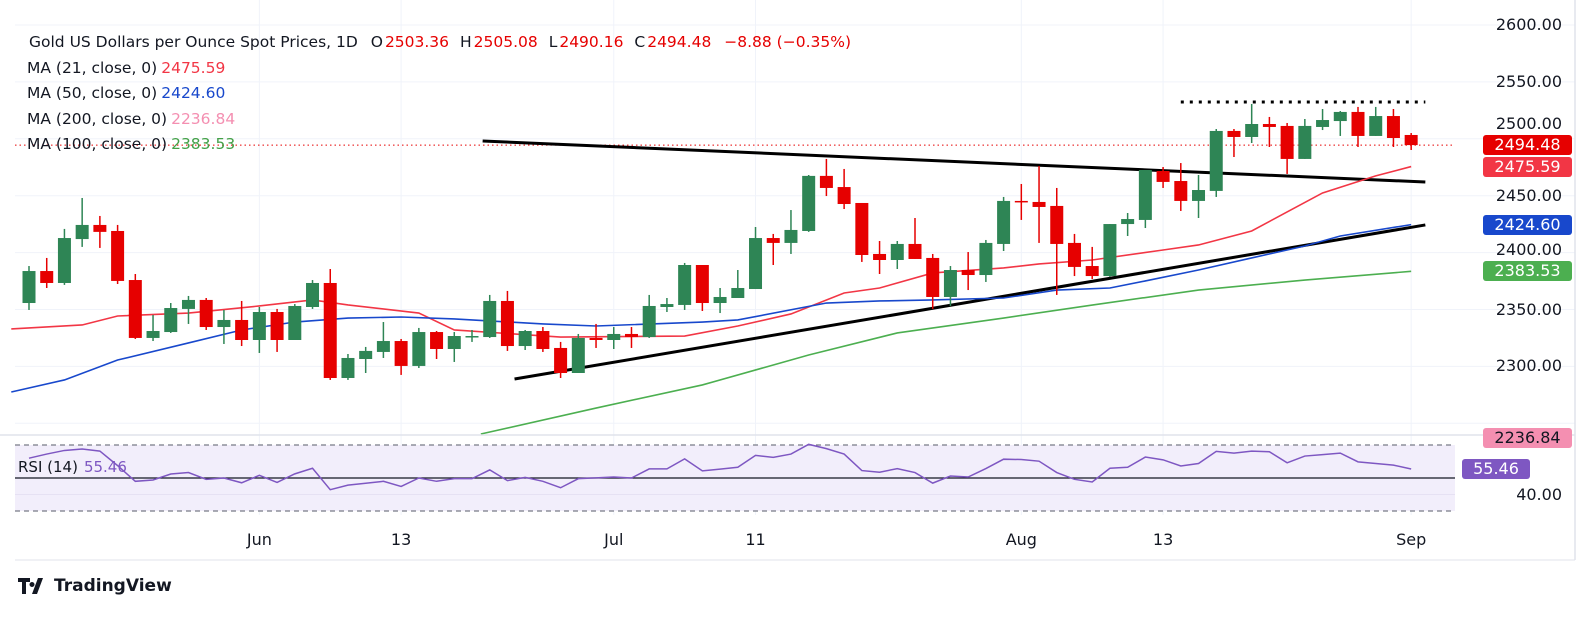 This screenshot has height=625, width=1592. Describe the element at coordinates (1528, 81) in the screenshot. I see `price-tick-label: 2550.00` at that location.